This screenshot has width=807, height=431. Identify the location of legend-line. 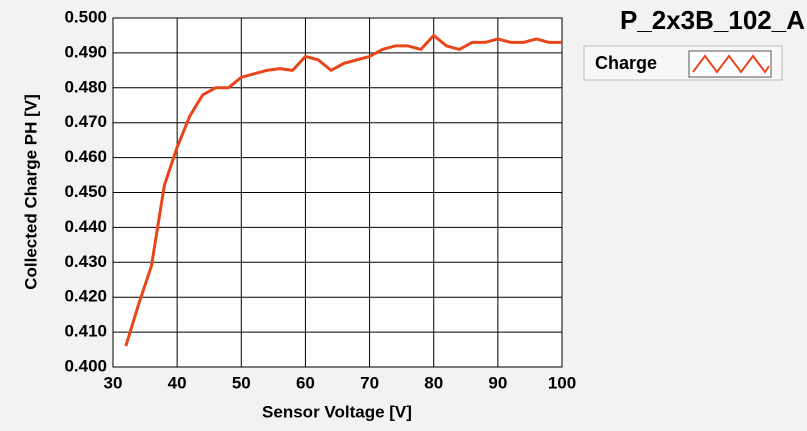
(731, 64).